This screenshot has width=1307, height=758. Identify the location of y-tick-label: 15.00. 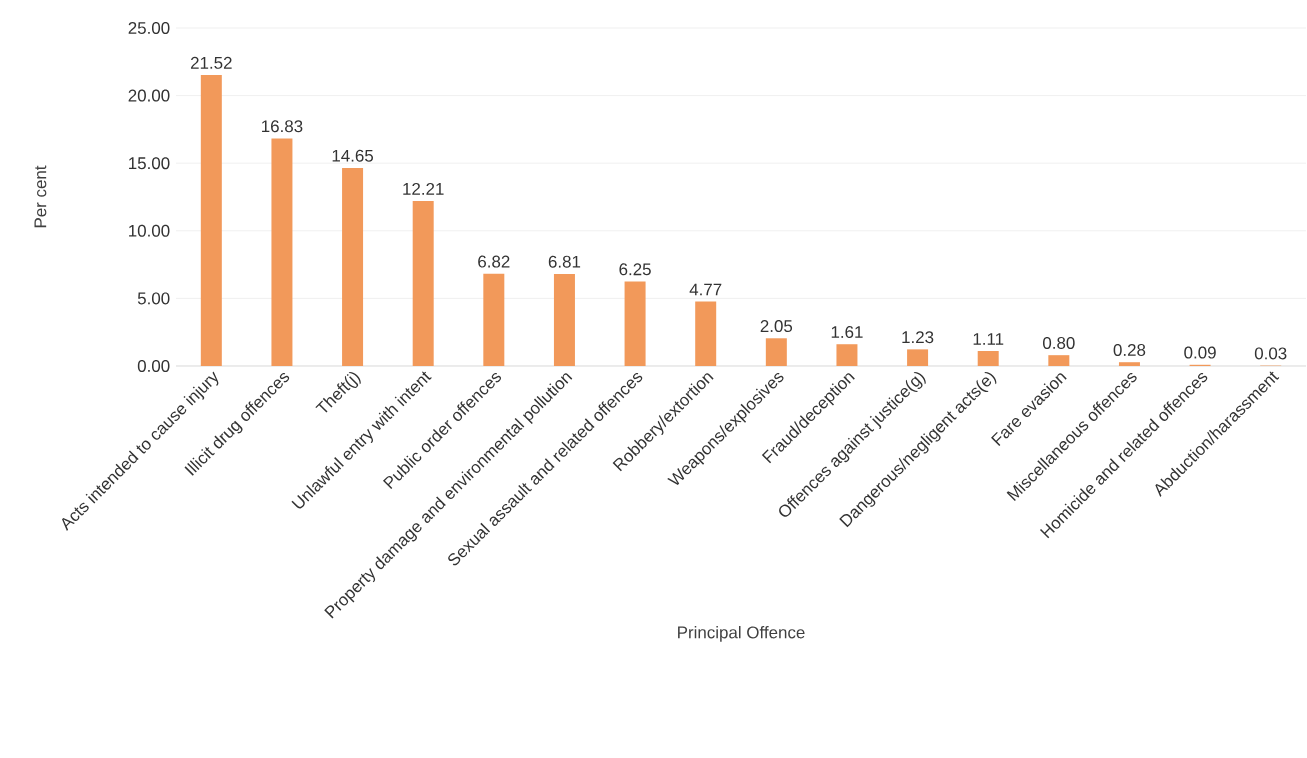
(149, 163).